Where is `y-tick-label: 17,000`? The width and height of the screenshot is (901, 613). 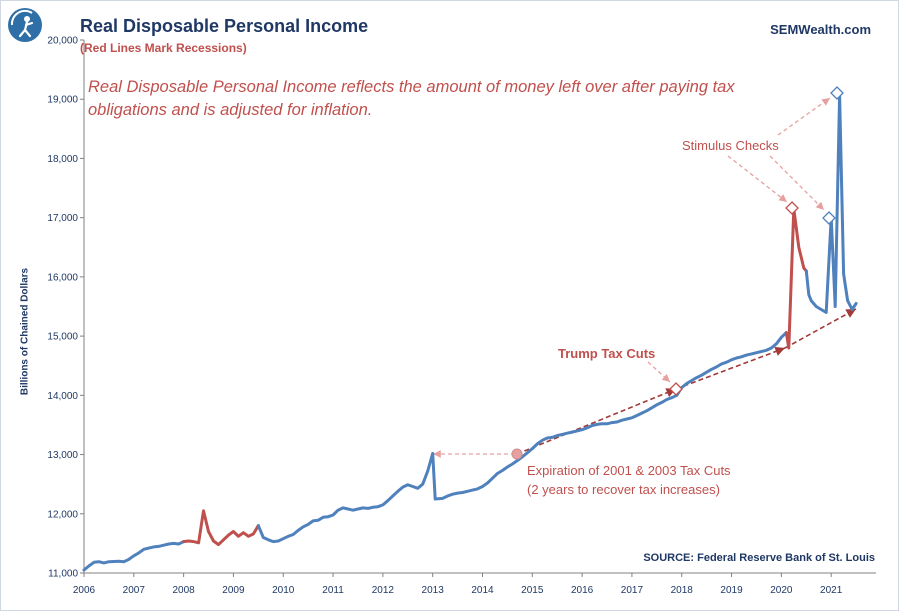
y-tick-label: 17,000 is located at coordinates (62, 218).